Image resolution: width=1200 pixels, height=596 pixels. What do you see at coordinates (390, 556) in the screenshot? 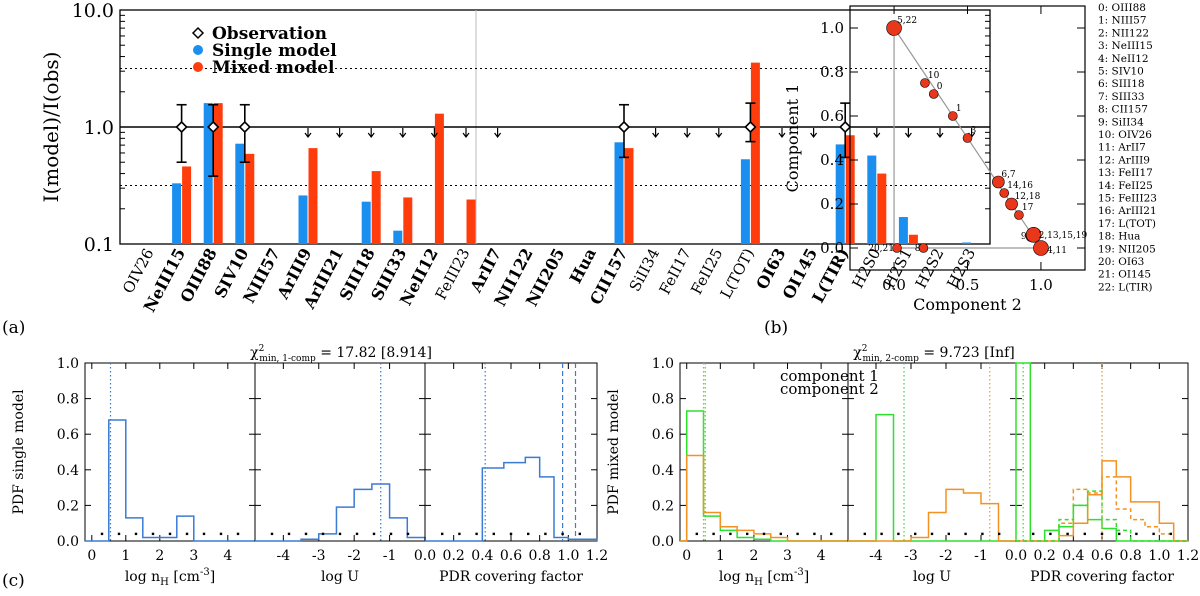
I see `x-tick-label: -1` at bounding box center [390, 556].